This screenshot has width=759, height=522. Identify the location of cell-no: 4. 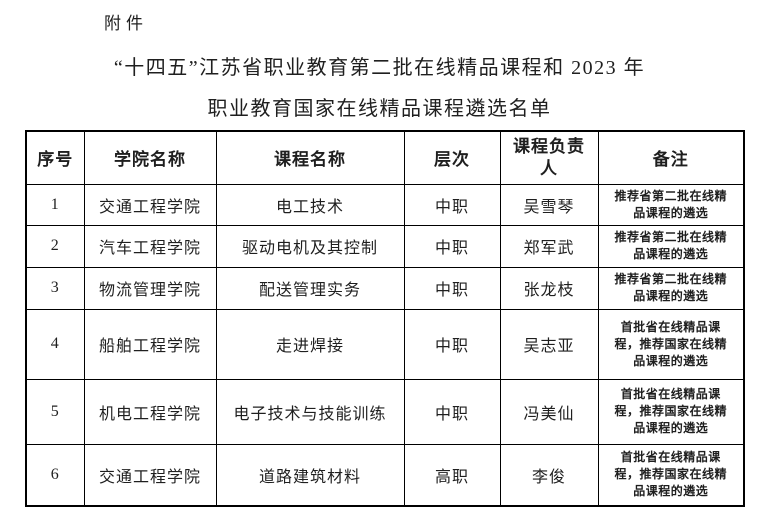
(55, 344).